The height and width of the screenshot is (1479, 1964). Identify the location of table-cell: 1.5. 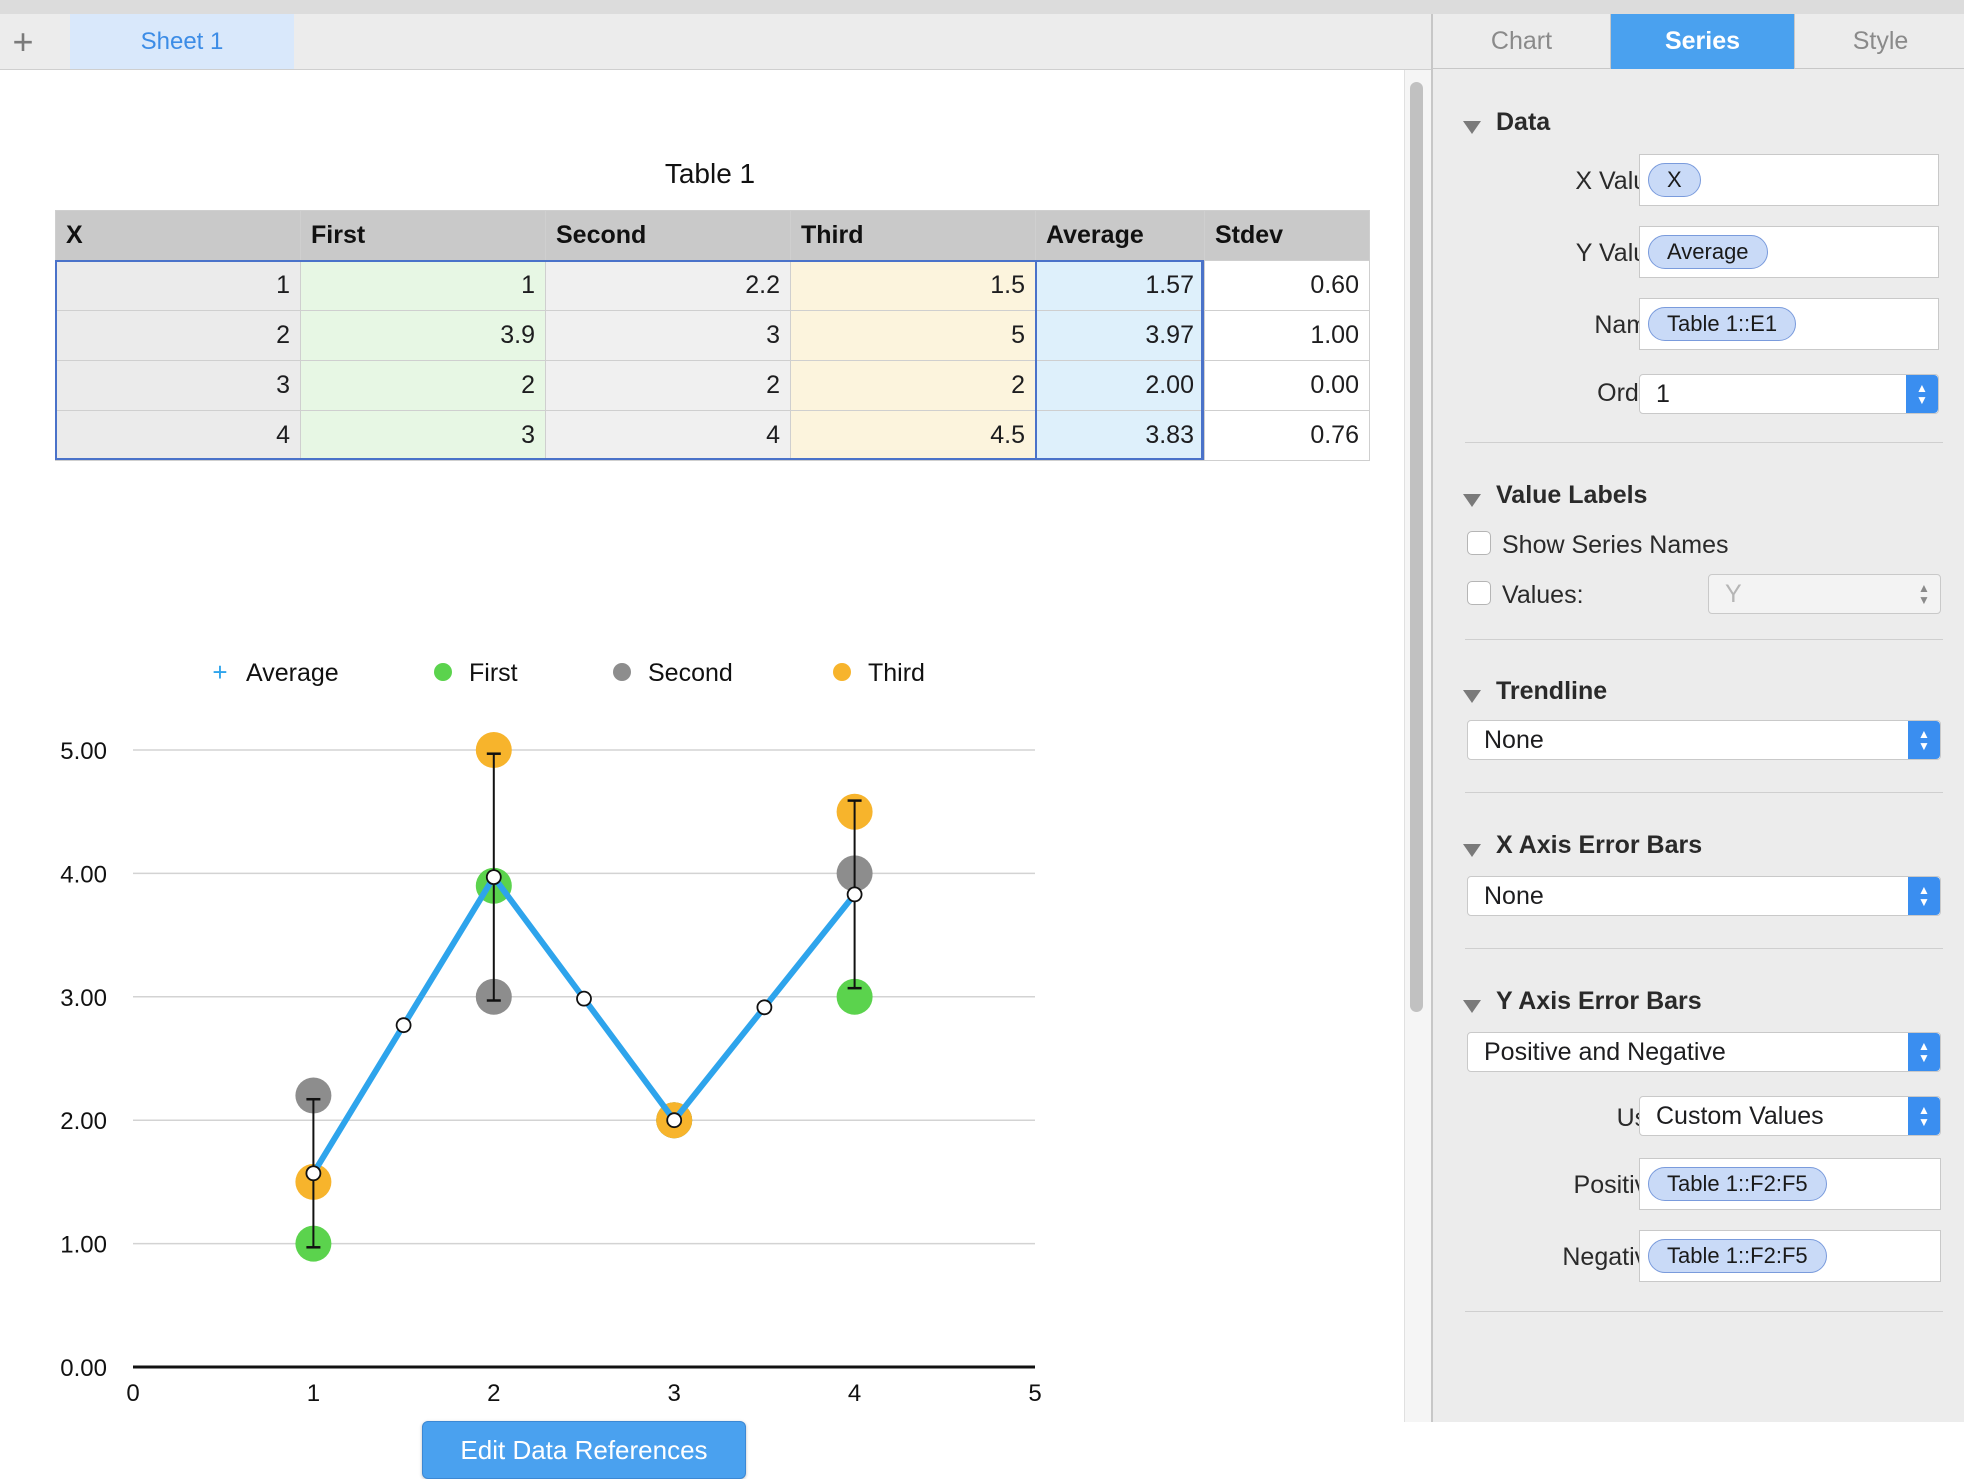
(913, 285).